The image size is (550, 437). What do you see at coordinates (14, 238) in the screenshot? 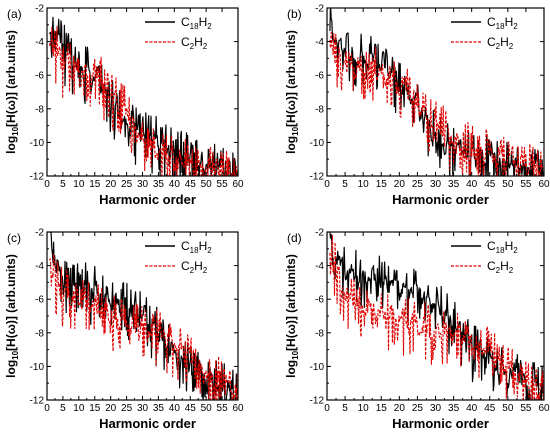
I see `panel-label: (c)` at bounding box center [14, 238].